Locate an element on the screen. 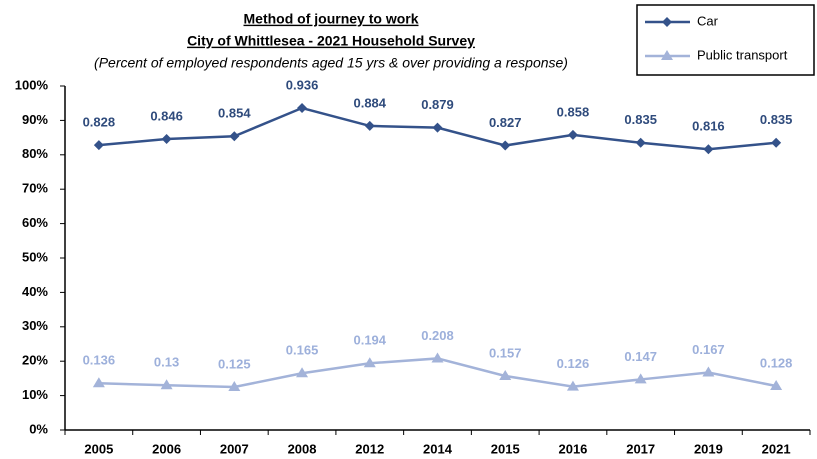 Image resolution: width=817 pixels, height=459 pixels. data-label: 0.816 is located at coordinates (708, 126).